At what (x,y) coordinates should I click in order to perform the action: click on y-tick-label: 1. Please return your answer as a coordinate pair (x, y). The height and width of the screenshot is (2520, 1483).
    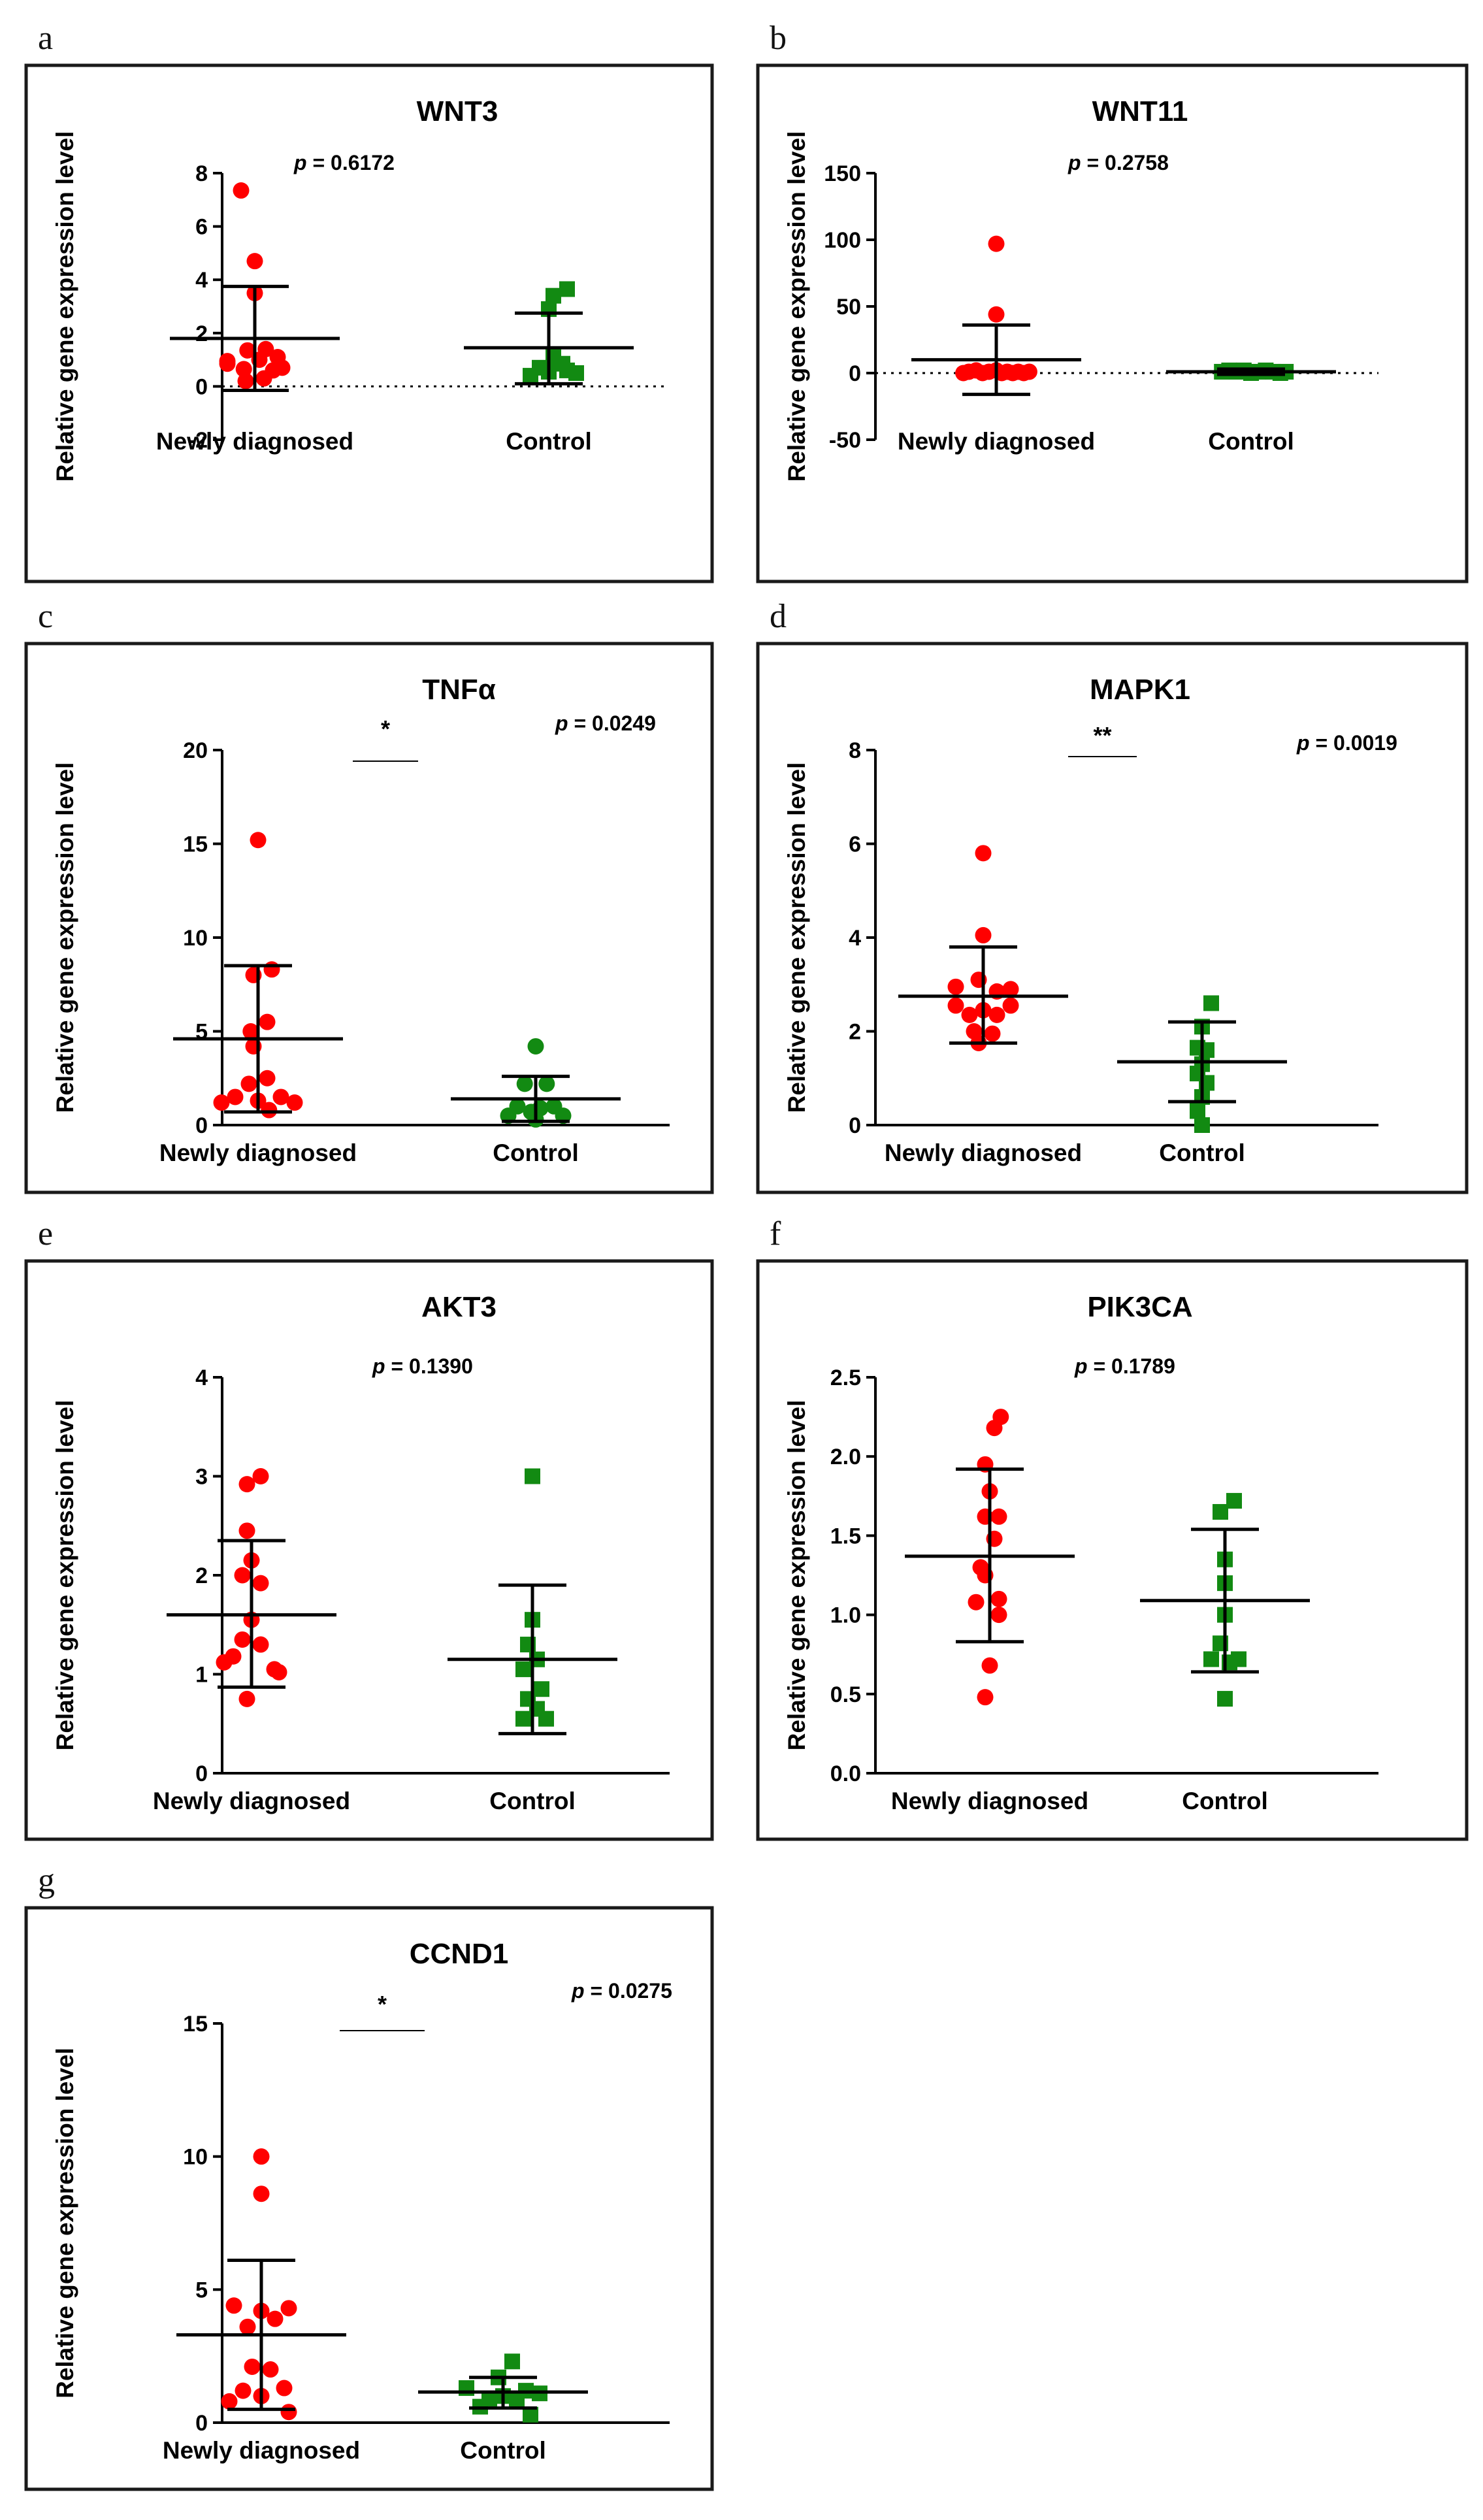
    Looking at the image, I should click on (201, 1675).